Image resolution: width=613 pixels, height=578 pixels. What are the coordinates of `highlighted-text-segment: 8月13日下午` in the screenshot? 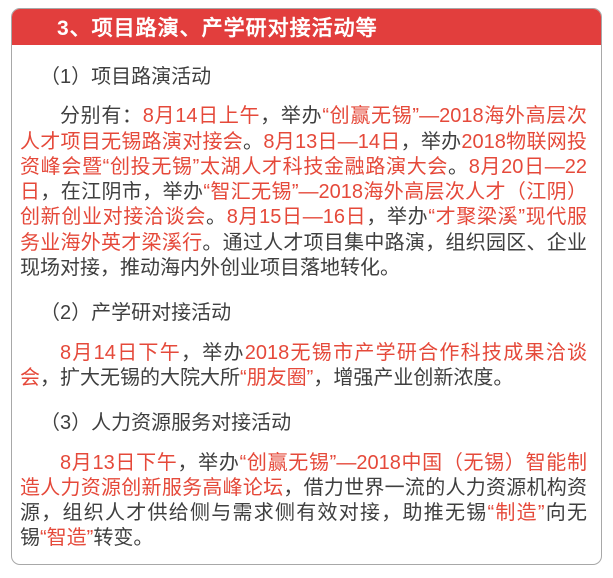 It's located at (119, 462).